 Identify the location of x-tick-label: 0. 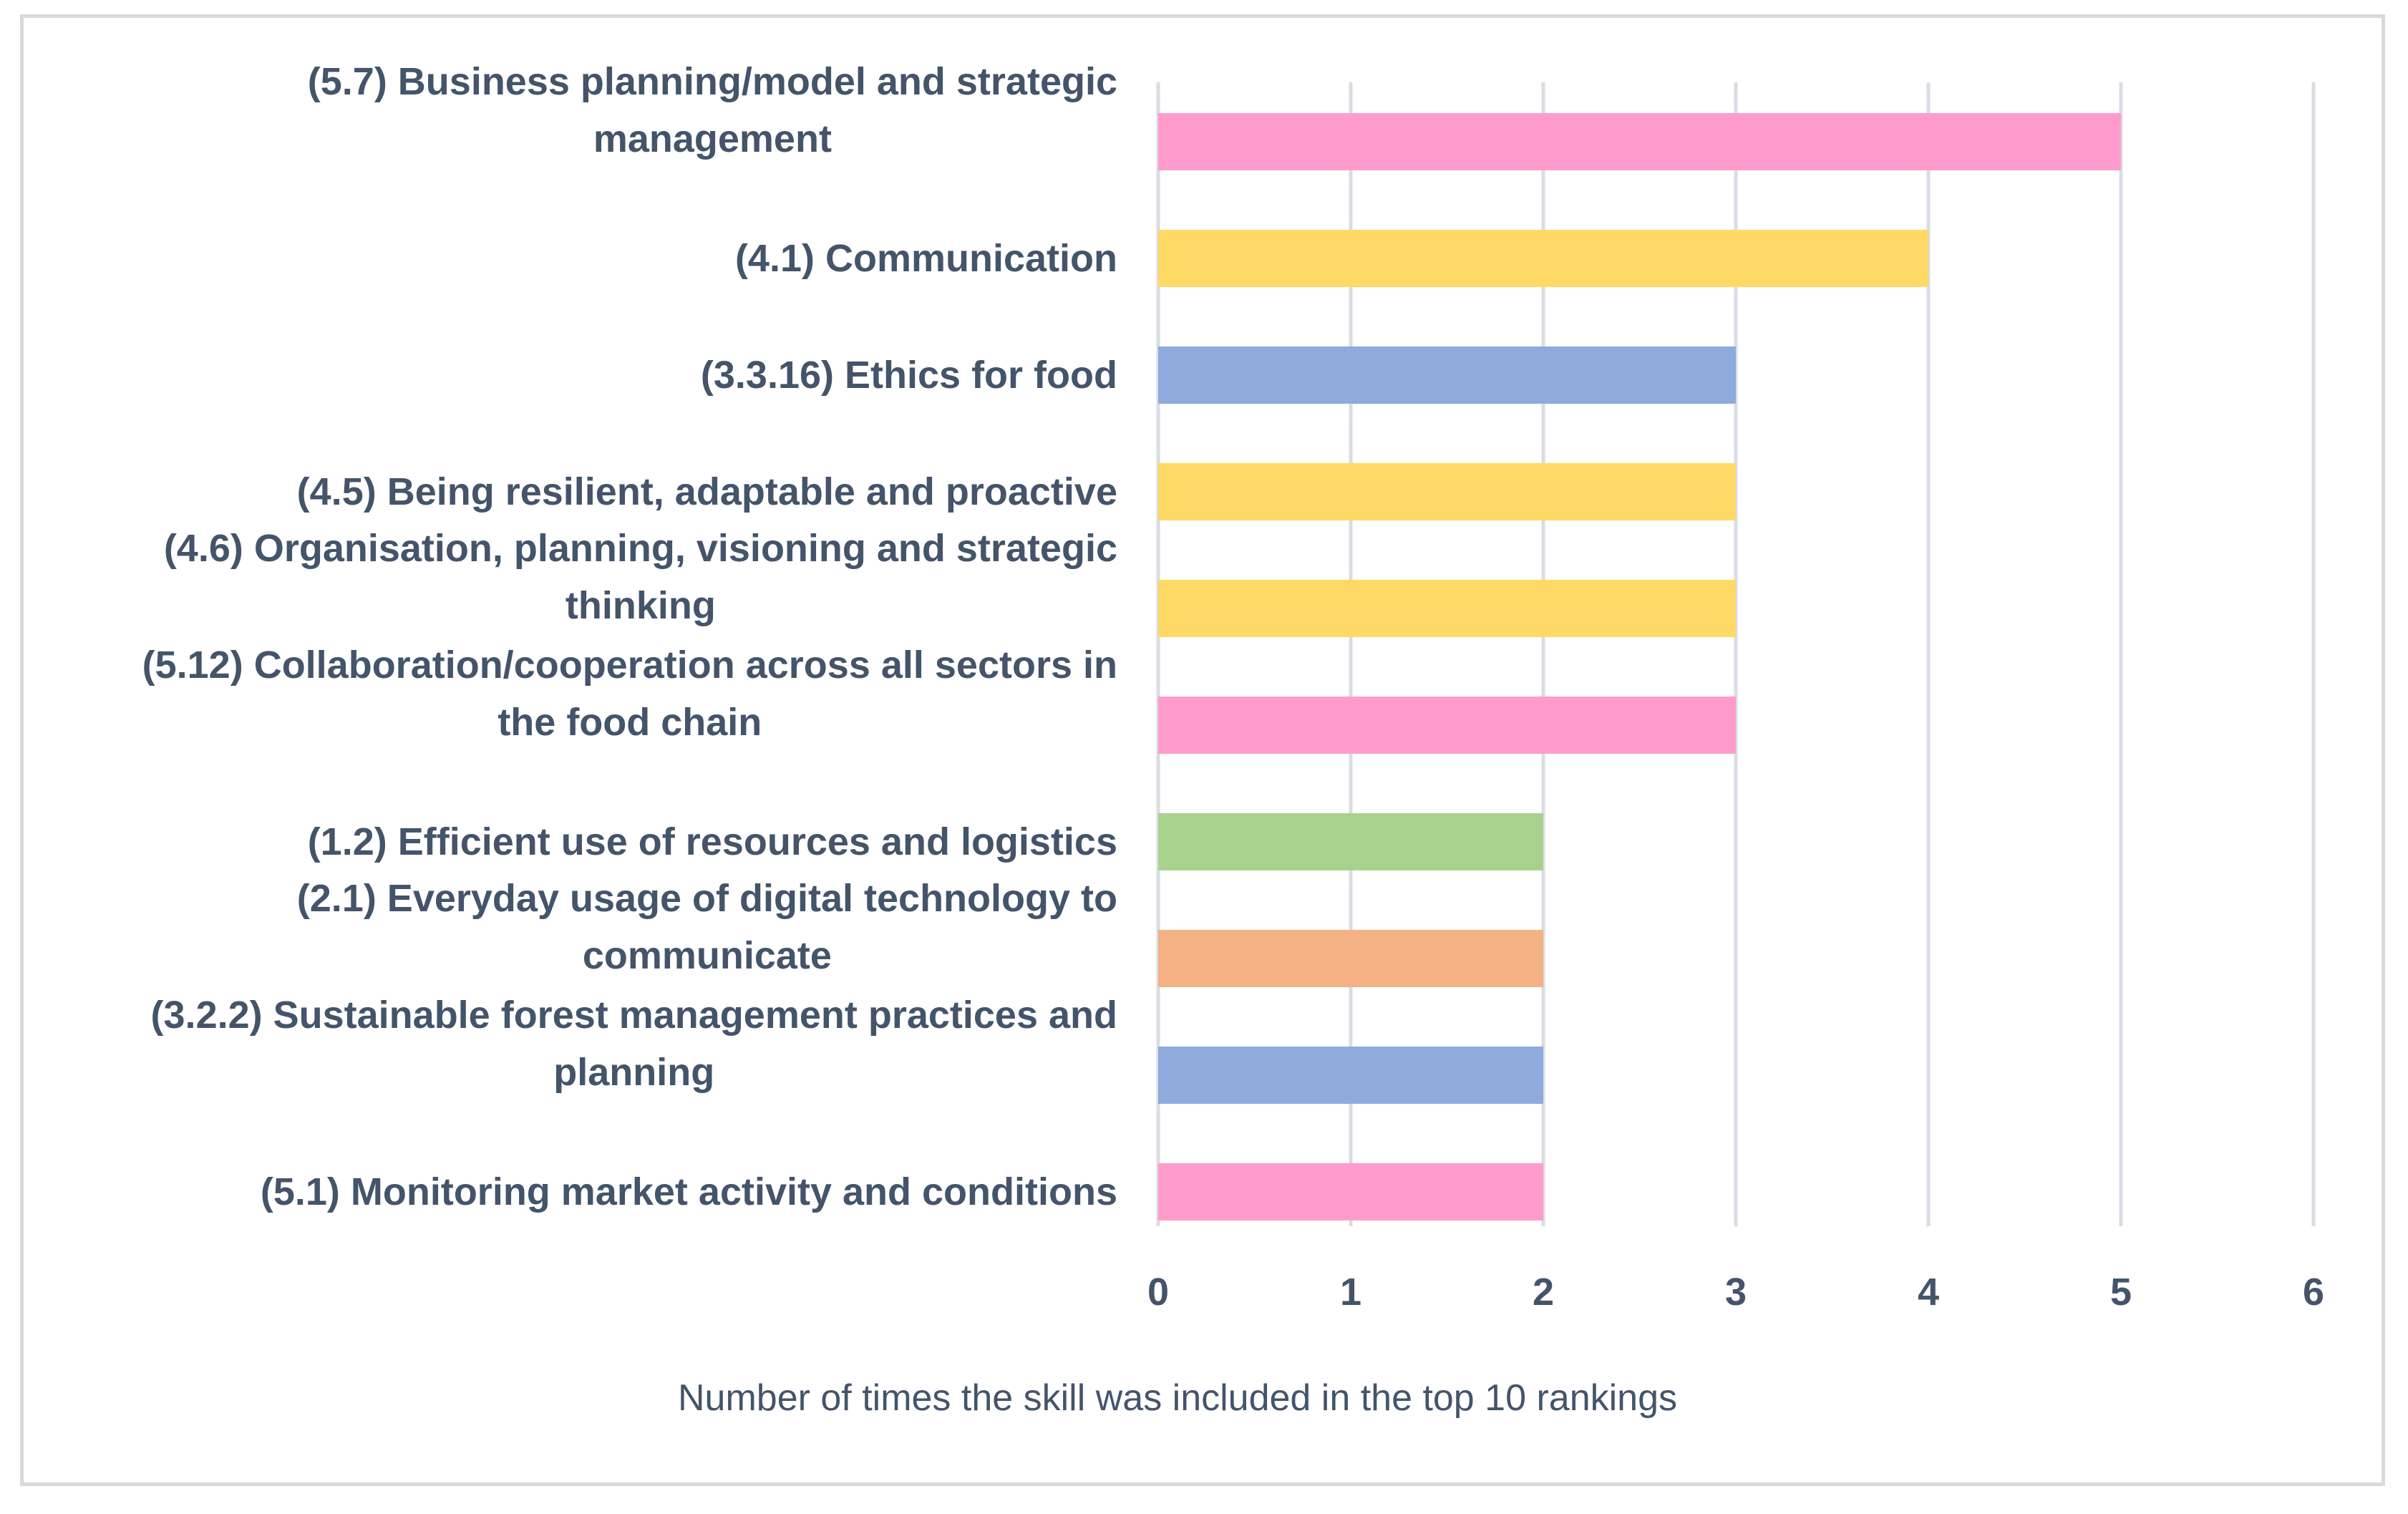
(1158, 1292).